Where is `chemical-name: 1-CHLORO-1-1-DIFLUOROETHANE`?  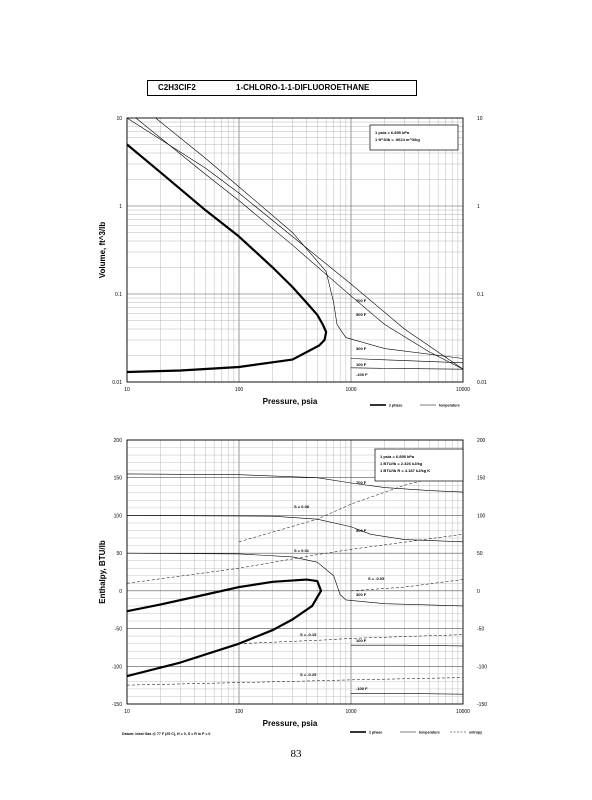
chemical-name: 1-CHLORO-1-1-DIFLUOROETHANE is located at coordinates (303, 87).